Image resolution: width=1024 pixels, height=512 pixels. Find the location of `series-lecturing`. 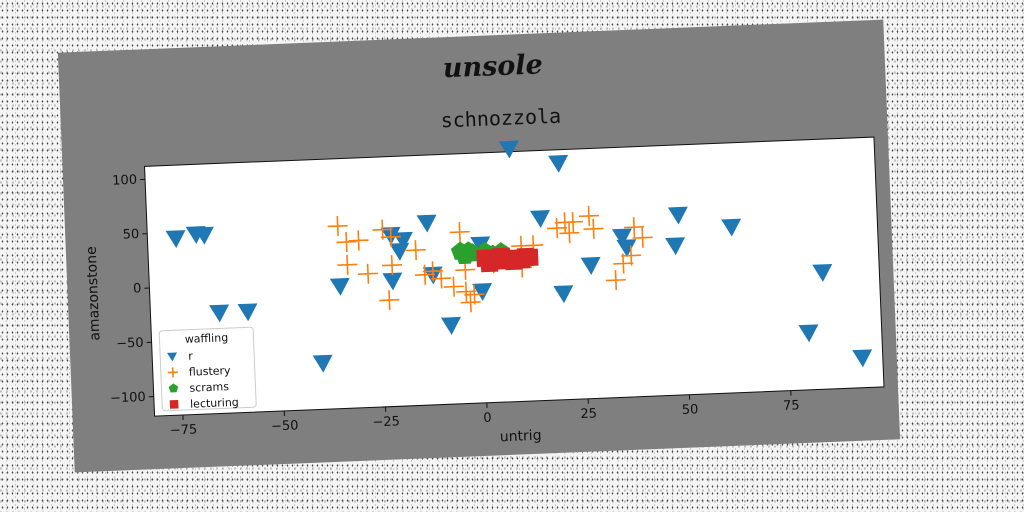

series-lecturing is located at coordinates (507, 260).